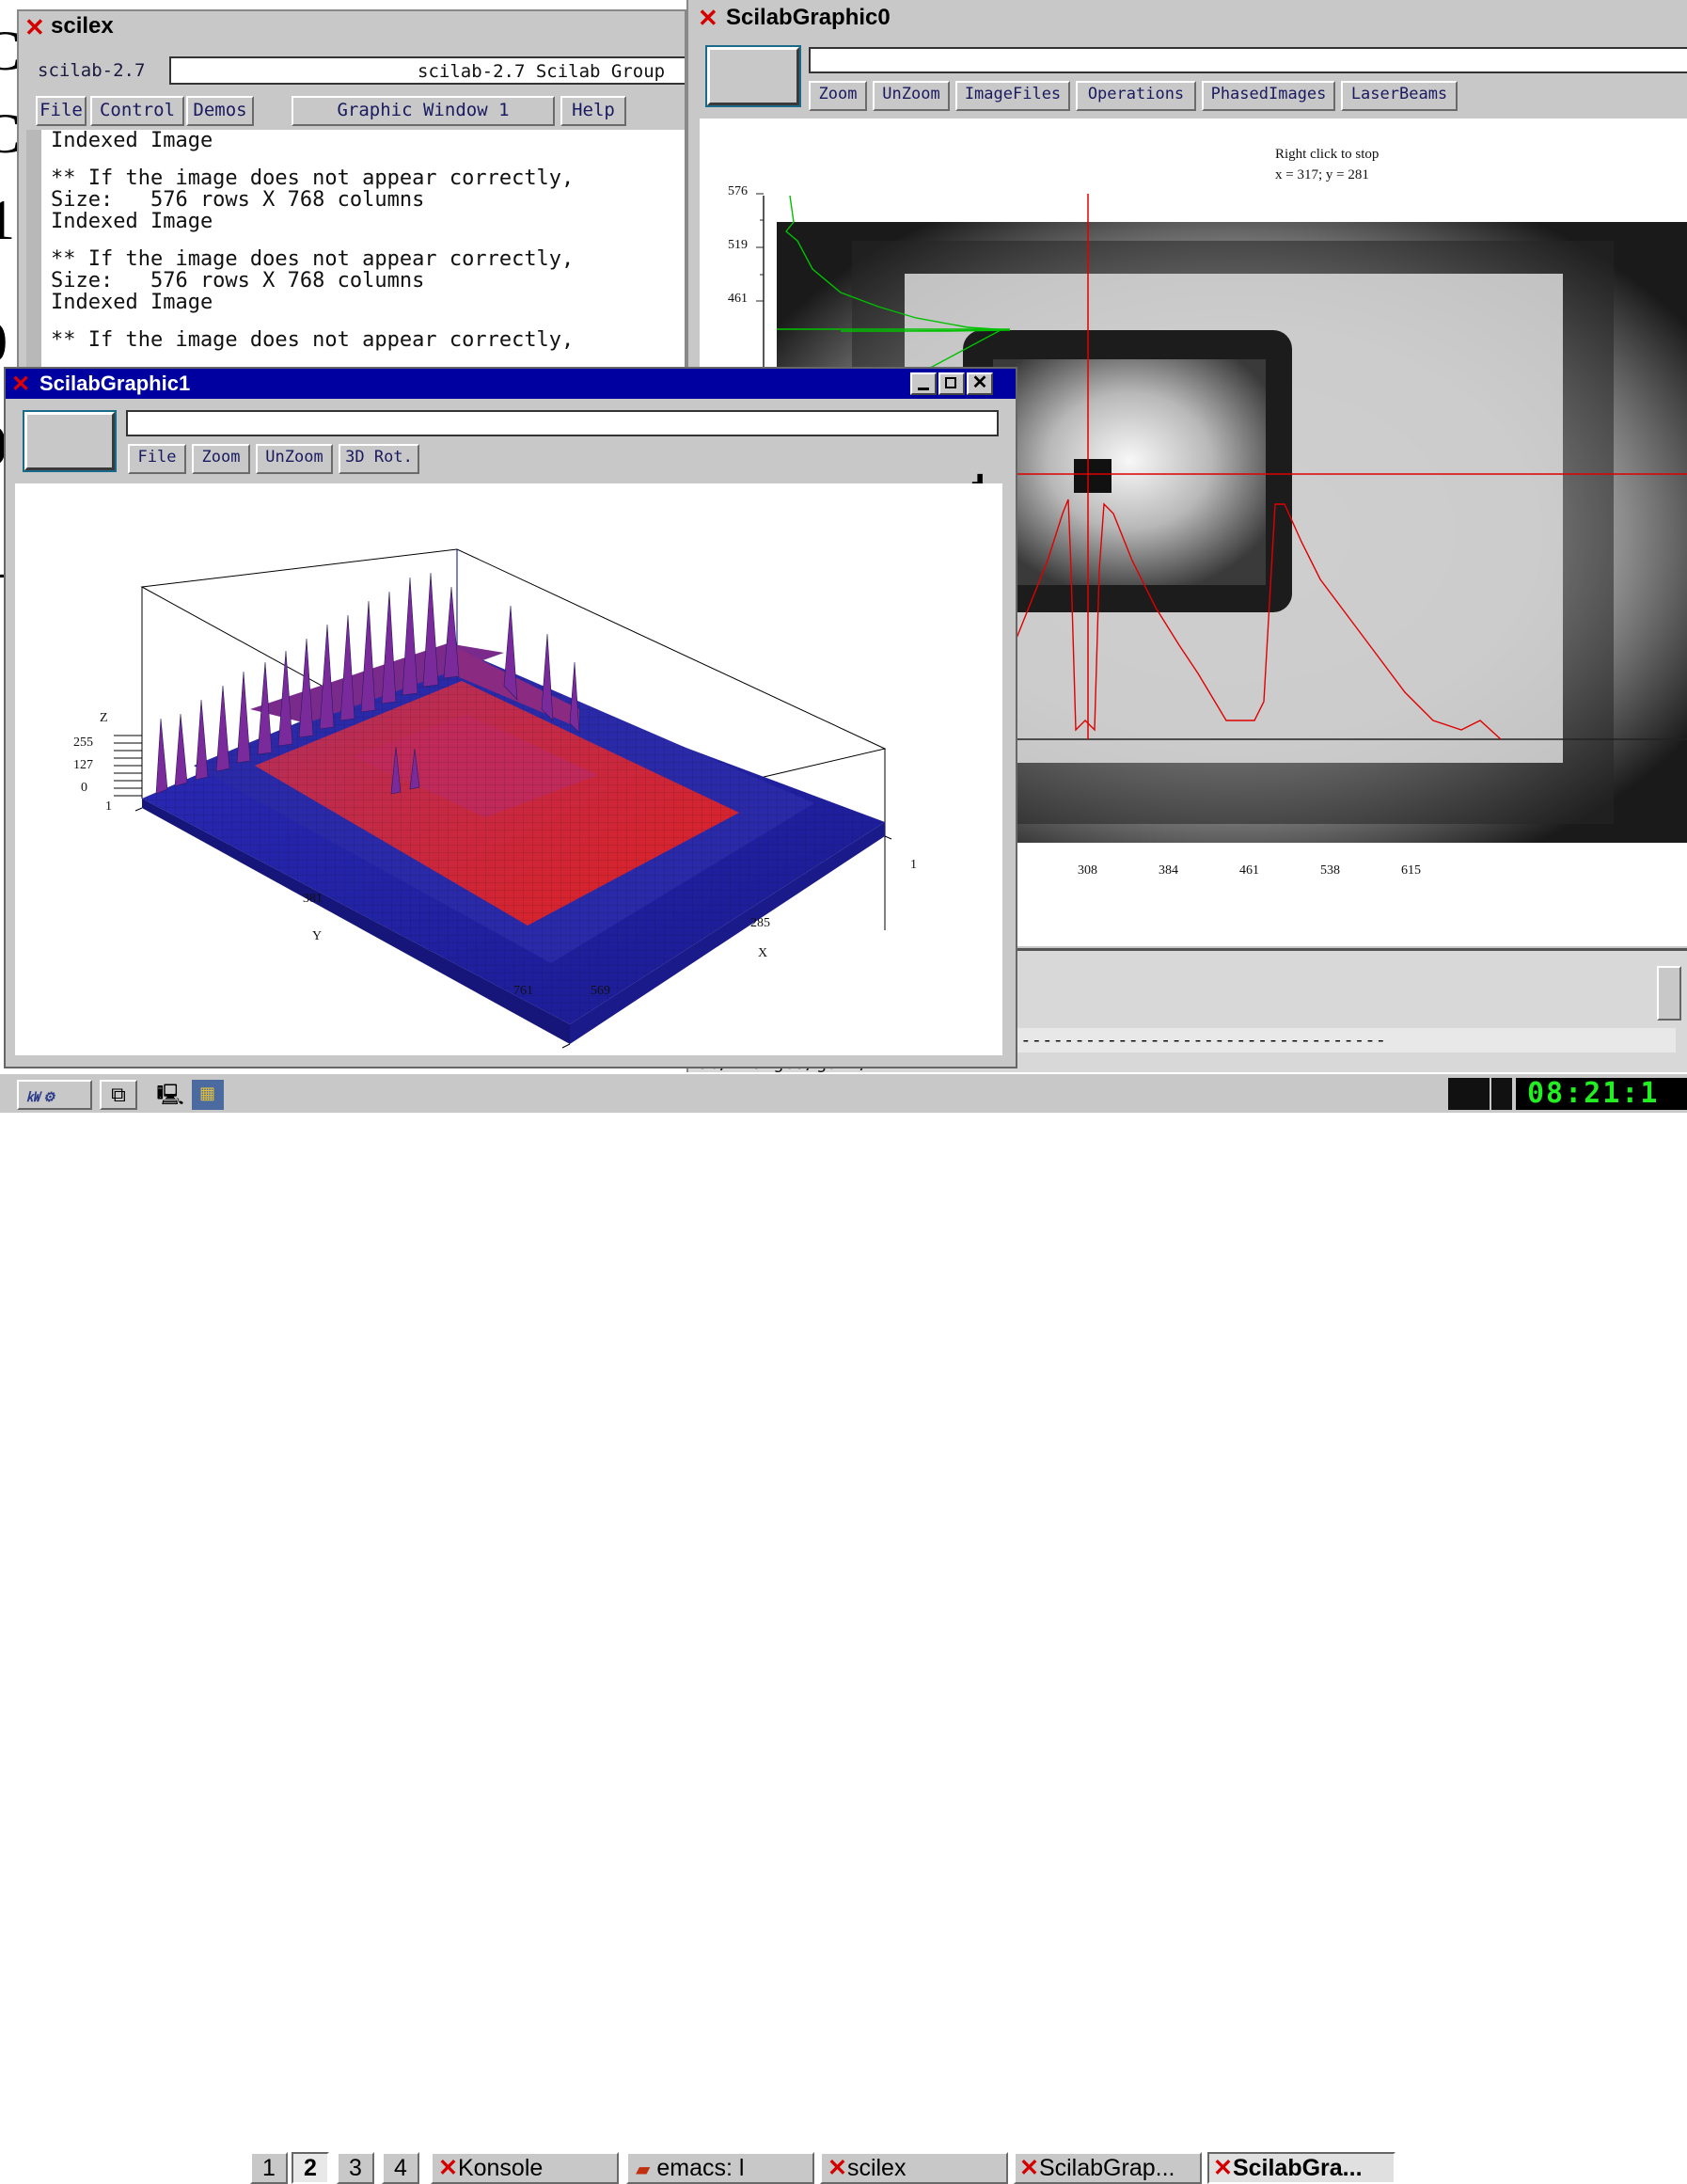  I want to click on x-tick-label: 569, so click(600, 991).